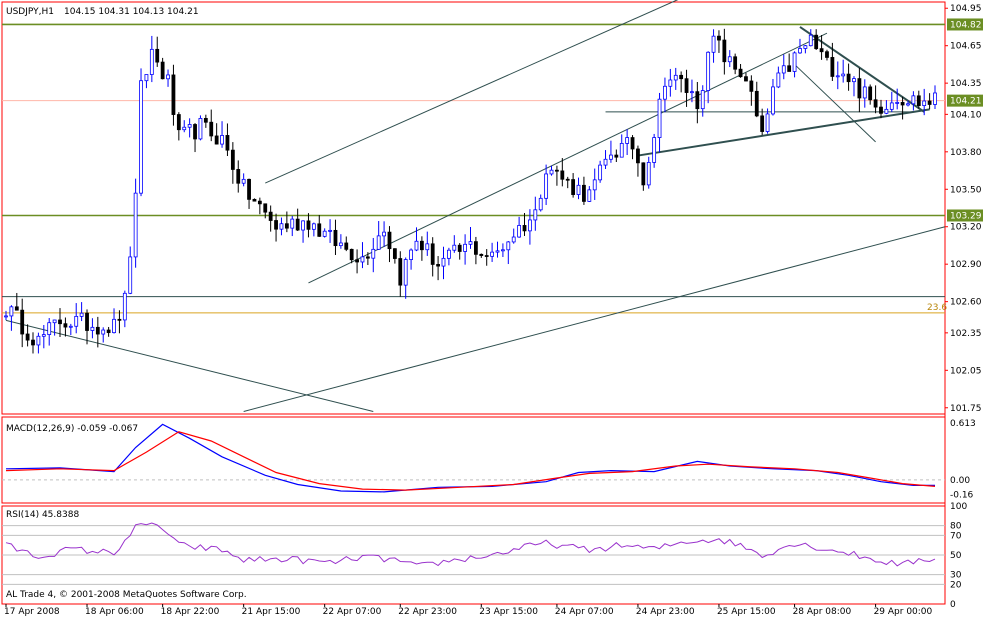  Describe the element at coordinates (470, 544) in the screenshot. I see `rsi-series-line` at that location.